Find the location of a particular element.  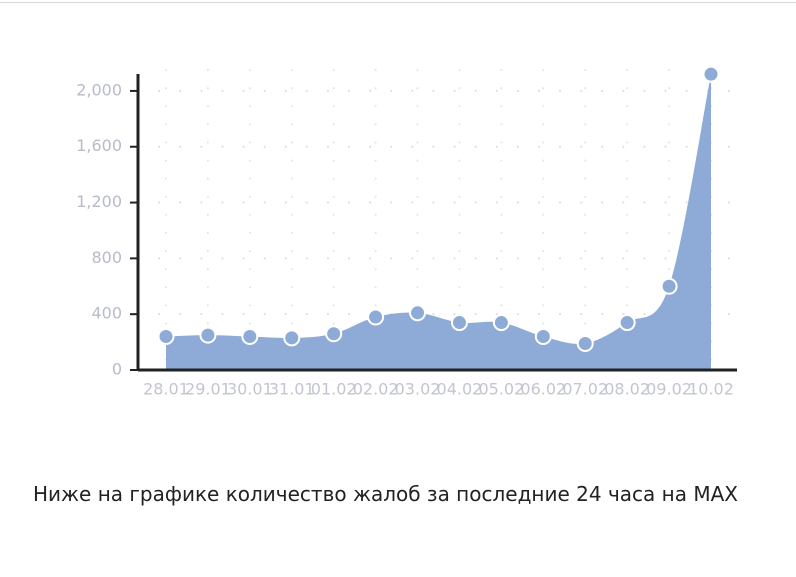

y-tick-label: 0 is located at coordinates (117, 369).